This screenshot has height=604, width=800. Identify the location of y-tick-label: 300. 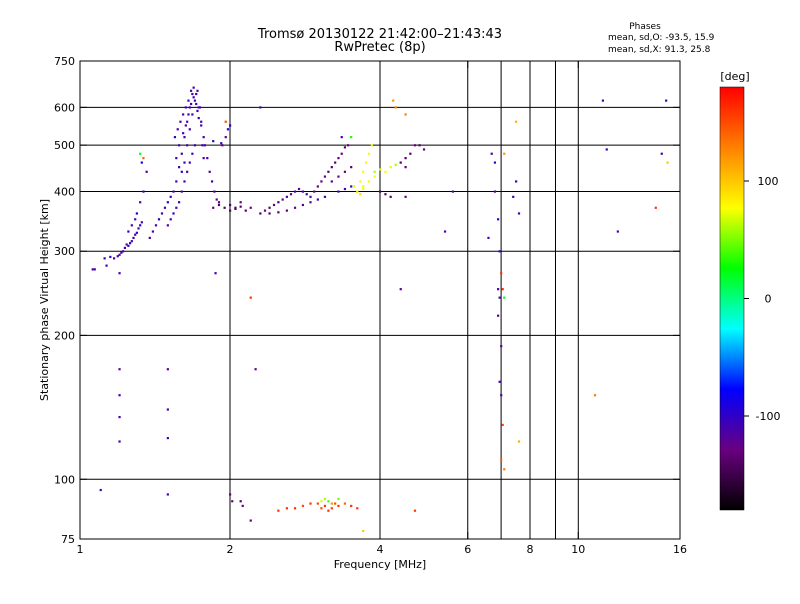
(64, 251).